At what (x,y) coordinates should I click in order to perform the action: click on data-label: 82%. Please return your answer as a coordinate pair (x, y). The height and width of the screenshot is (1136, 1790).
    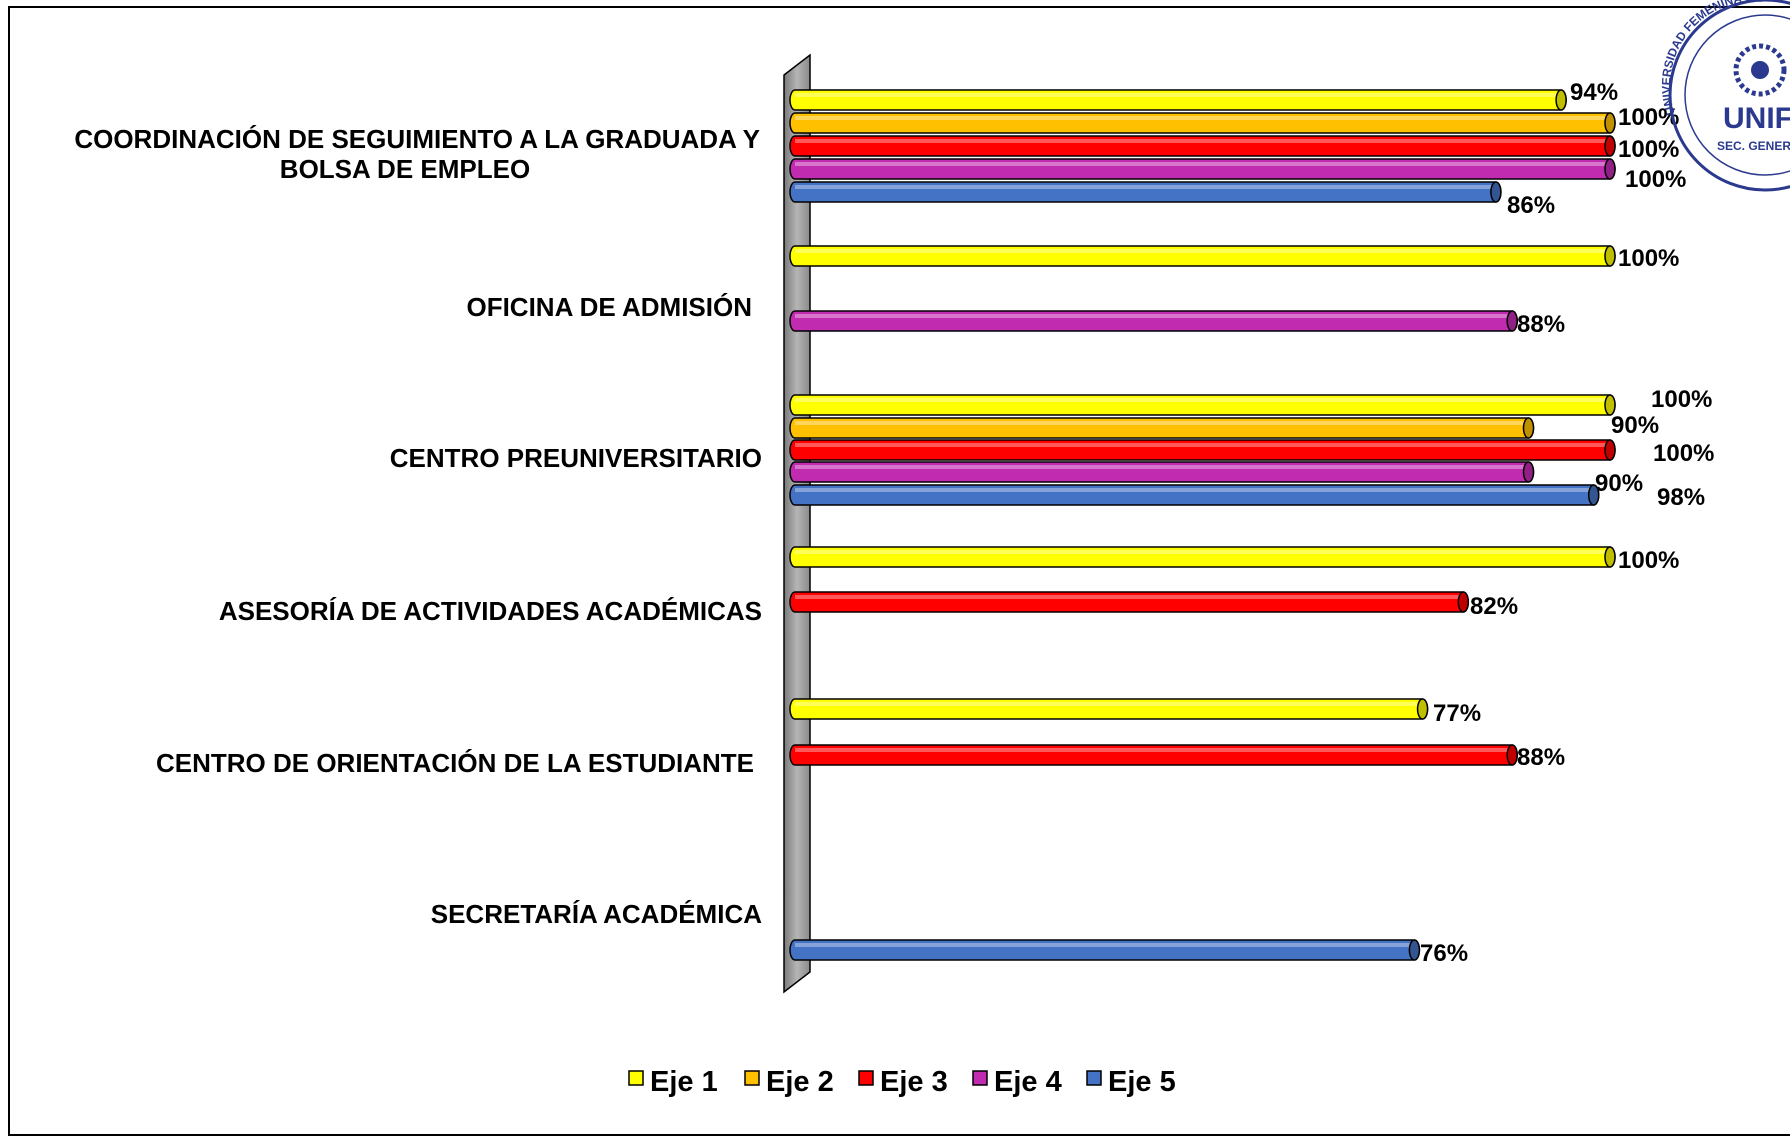
    Looking at the image, I should click on (1494, 606).